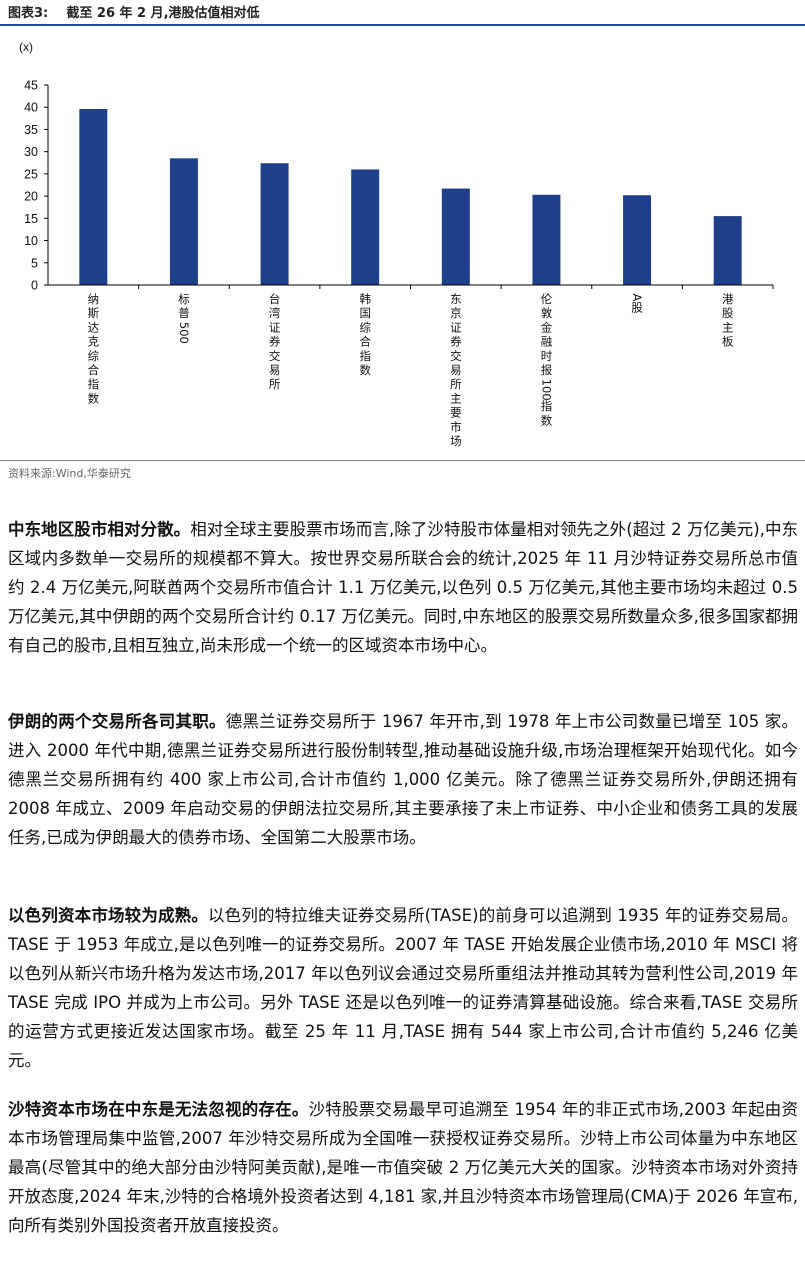 The height and width of the screenshot is (1269, 805). I want to click on svg-text: 敦, so click(547, 313).